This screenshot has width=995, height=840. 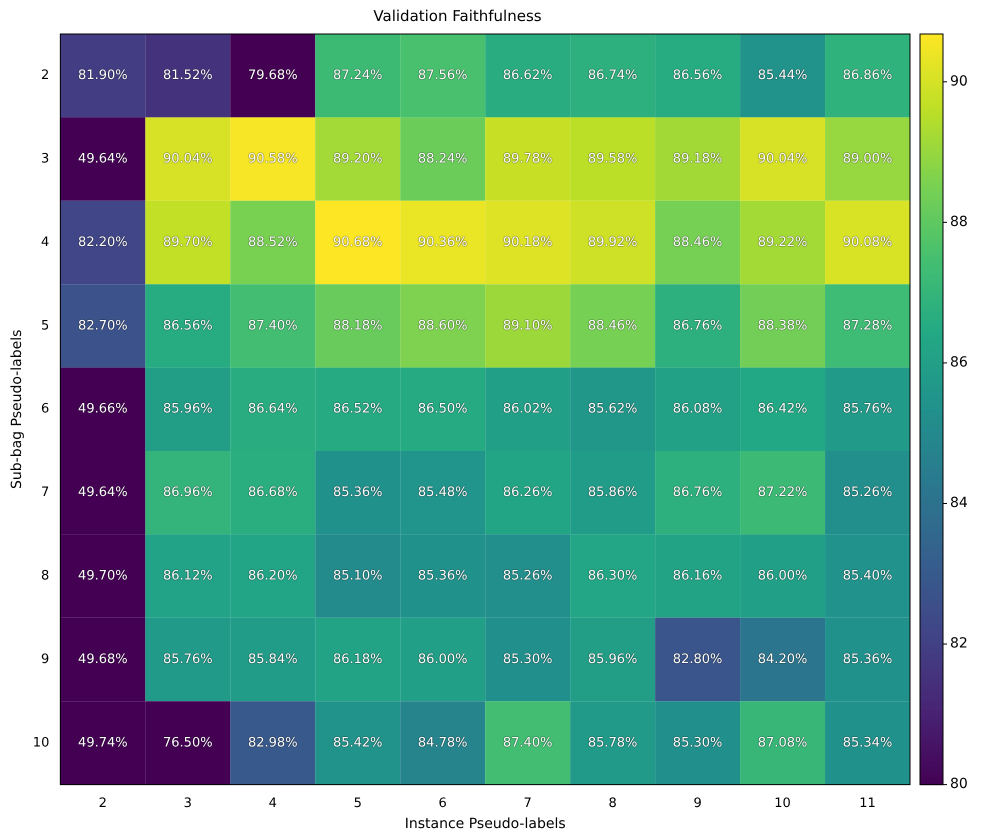 I want to click on data-label: 85.86%, so click(x=613, y=492).